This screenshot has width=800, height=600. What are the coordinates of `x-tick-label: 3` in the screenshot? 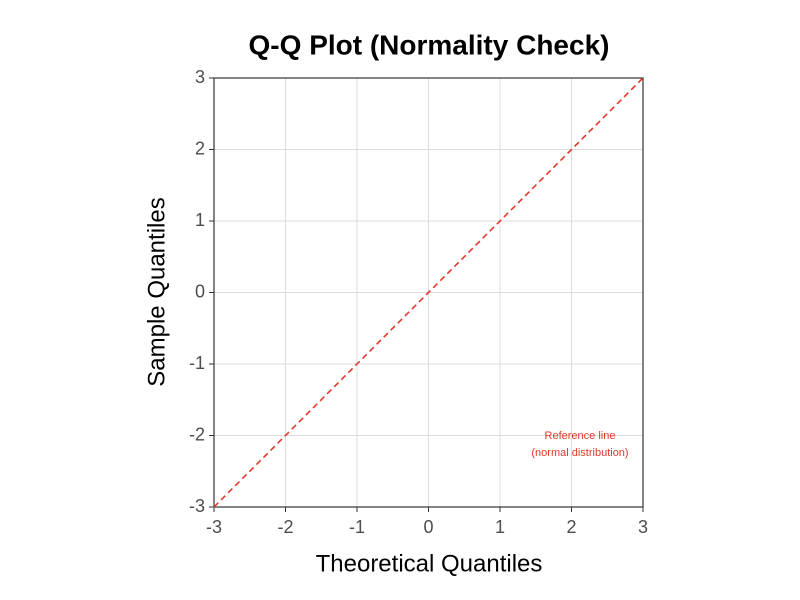 It's located at (643, 527).